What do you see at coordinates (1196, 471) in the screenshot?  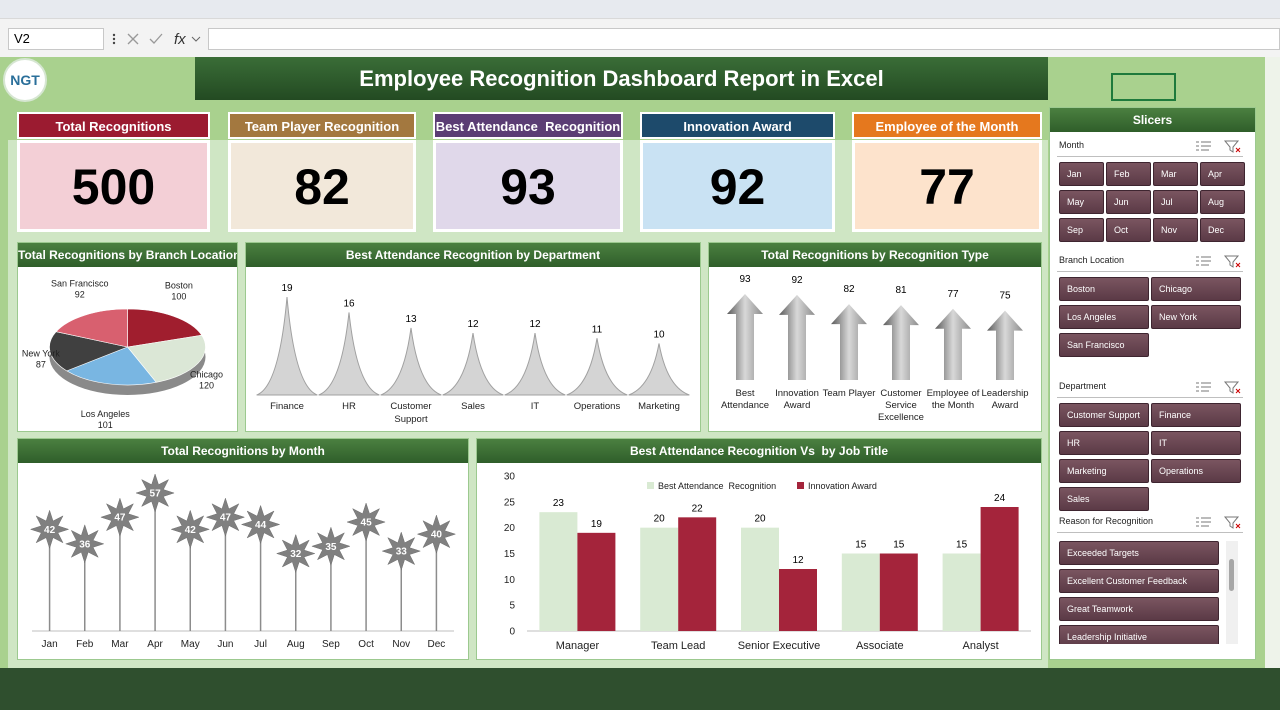 I see `slicer-button: Operations` at bounding box center [1196, 471].